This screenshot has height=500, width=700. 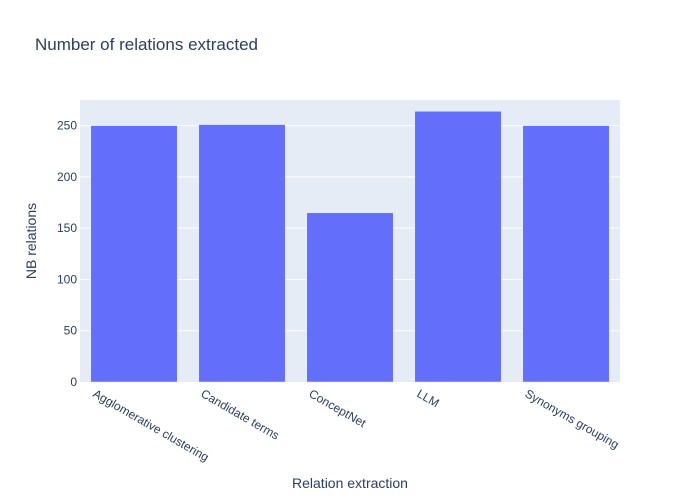 I want to click on y-tick-label: 250, so click(x=67, y=126).